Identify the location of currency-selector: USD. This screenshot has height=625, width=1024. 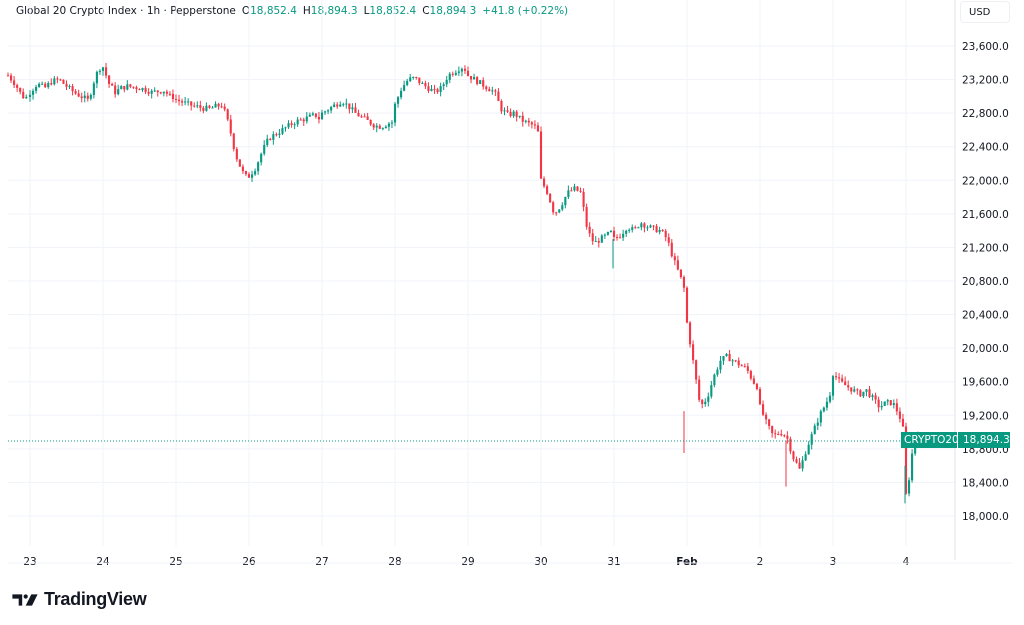
(985, 12).